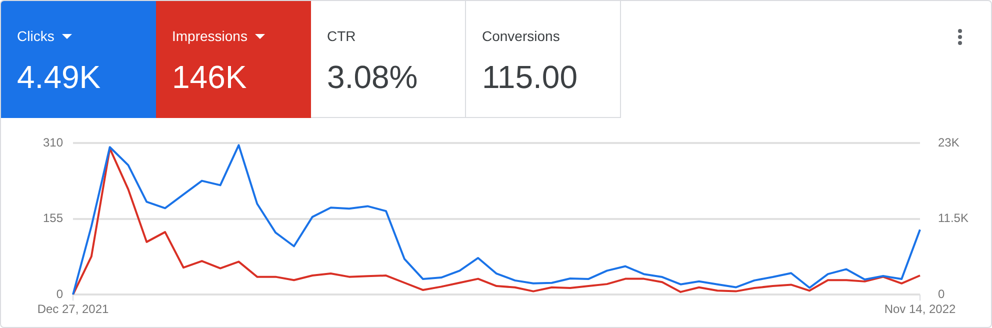  I want to click on y2-tick-label: 0, so click(941, 293).